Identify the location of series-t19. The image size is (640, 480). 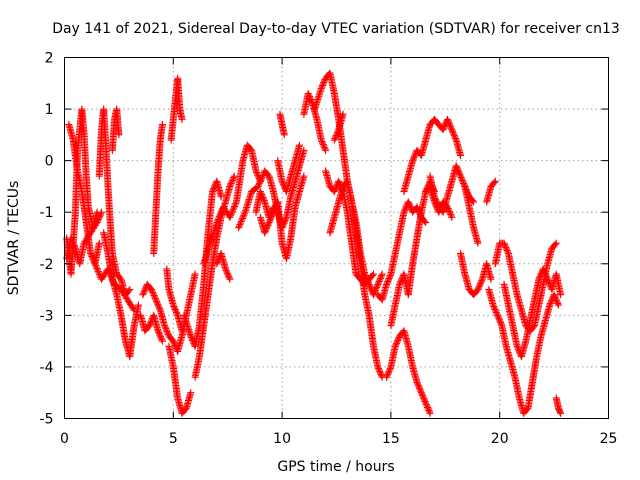
(282, 217).